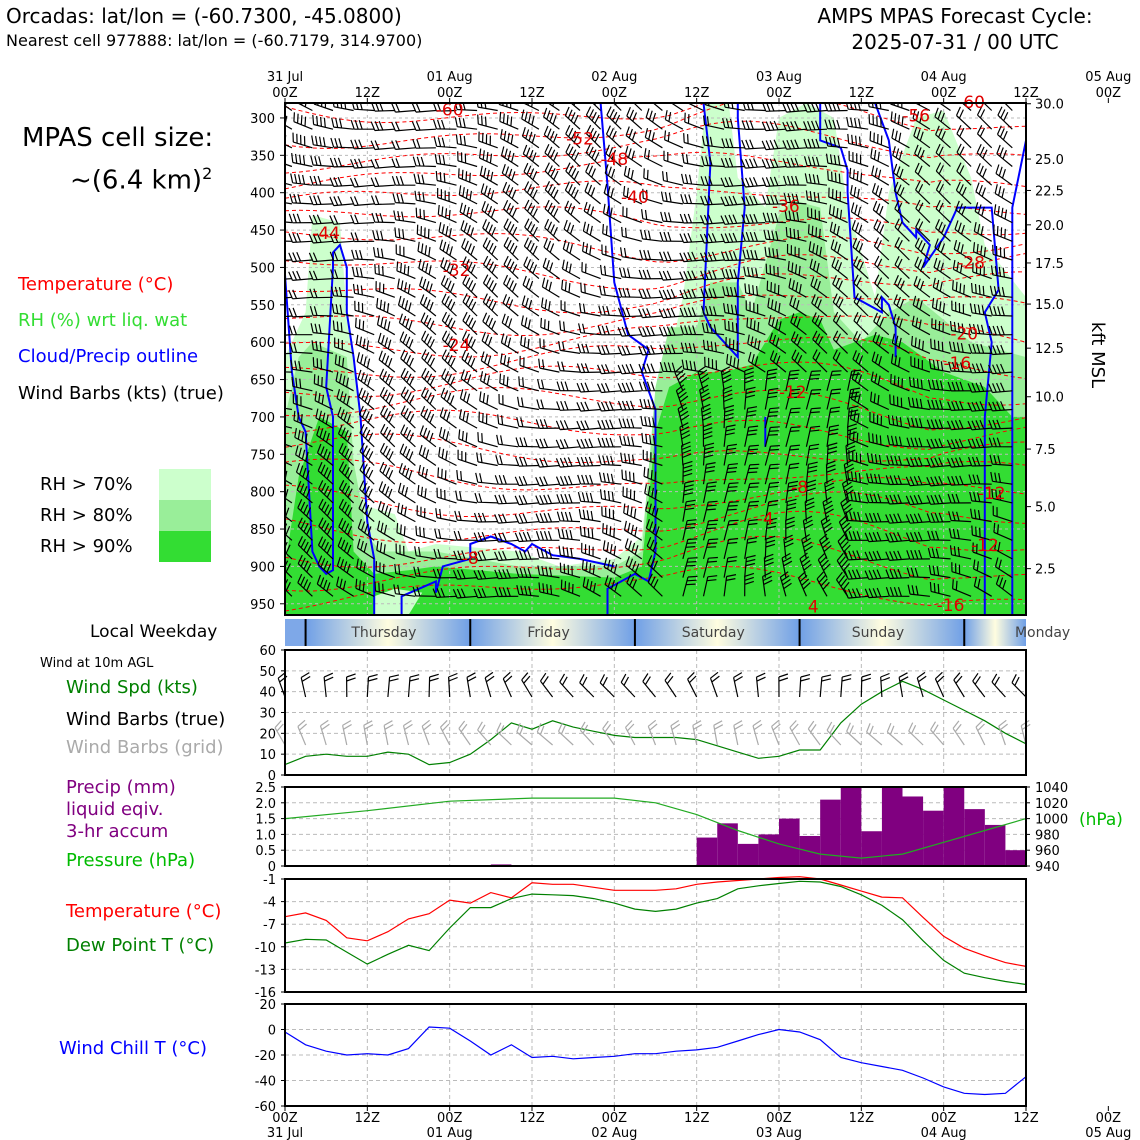  Describe the element at coordinates (1049, 349) in the screenshot. I see `height-tick-label: 12.5` at that location.